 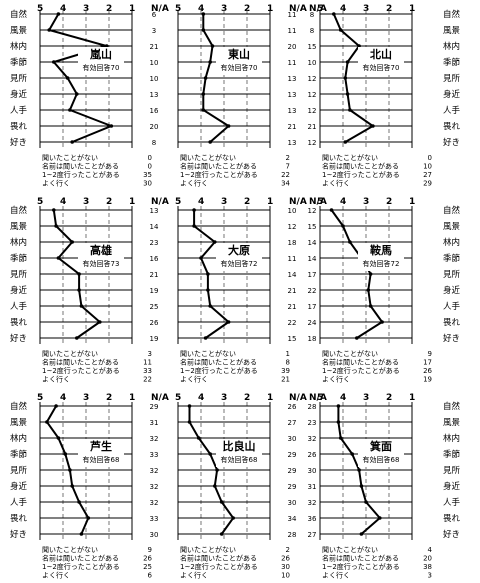 What do you see at coordinates (312, 323) in the screenshot?
I see `na-count: 24` at bounding box center [312, 323].